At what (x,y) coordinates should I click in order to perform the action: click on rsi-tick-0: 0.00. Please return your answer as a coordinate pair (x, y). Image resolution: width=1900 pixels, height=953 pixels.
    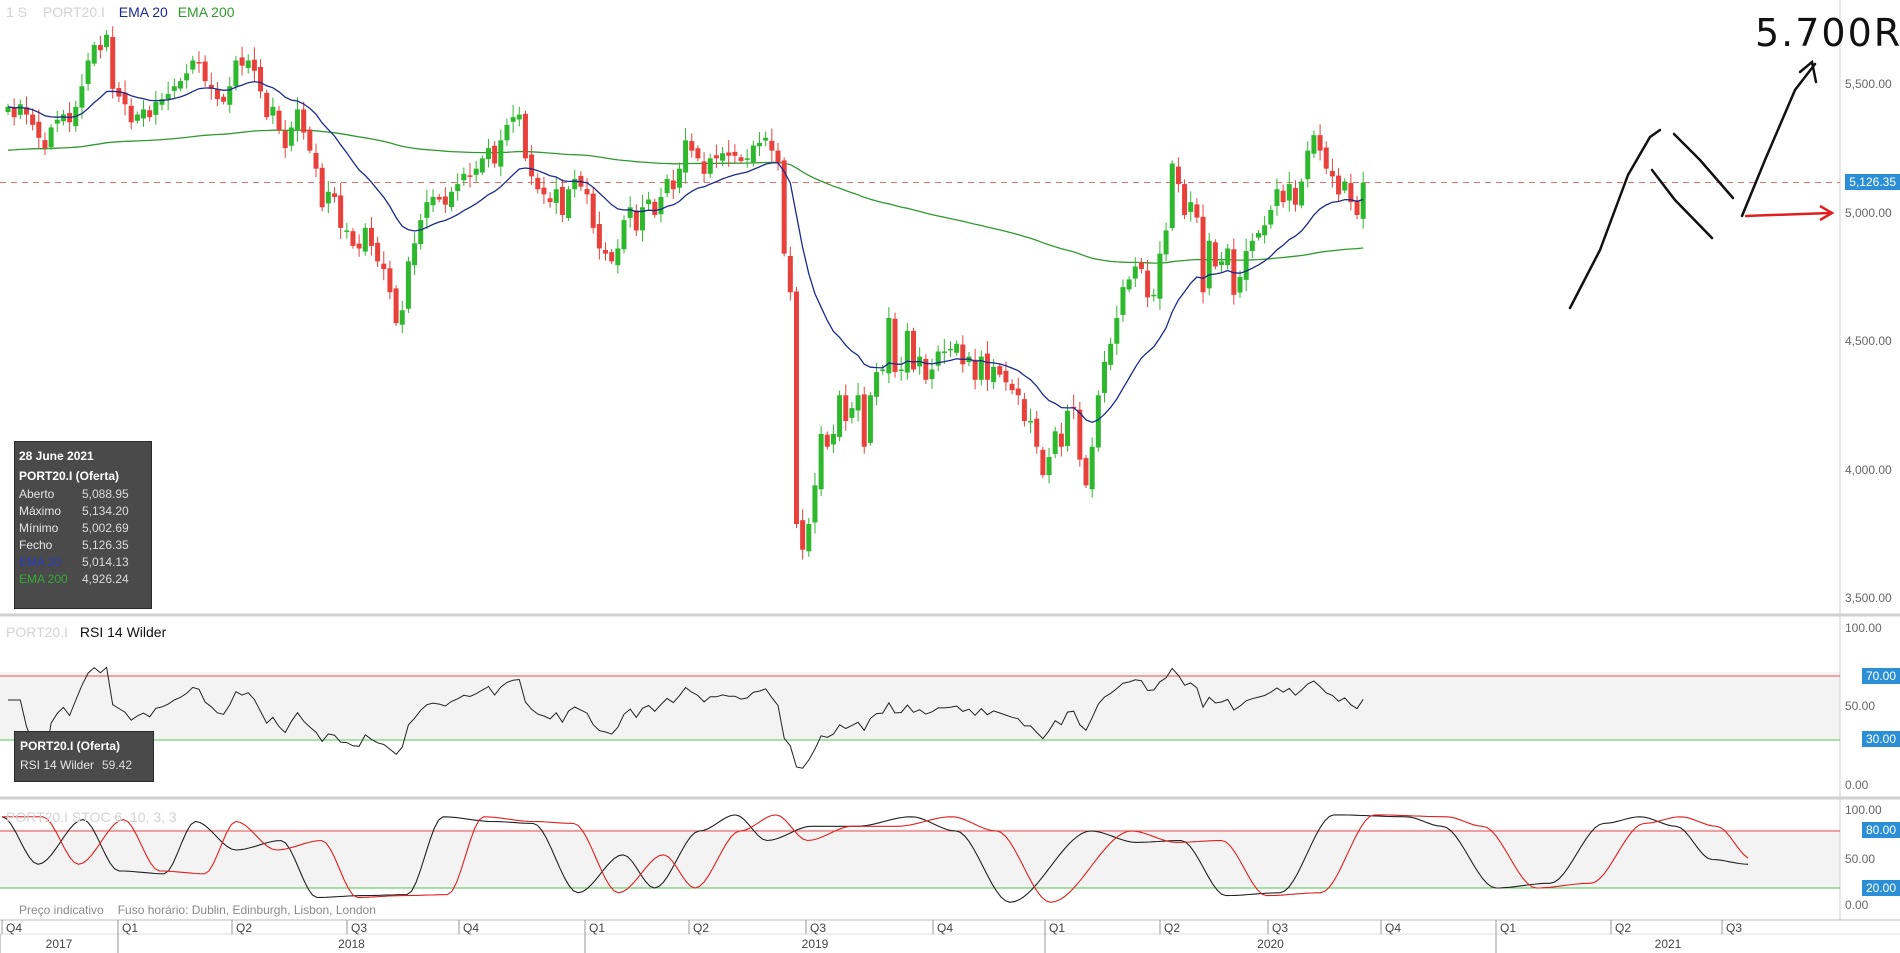
    Looking at the image, I should click on (1857, 785).